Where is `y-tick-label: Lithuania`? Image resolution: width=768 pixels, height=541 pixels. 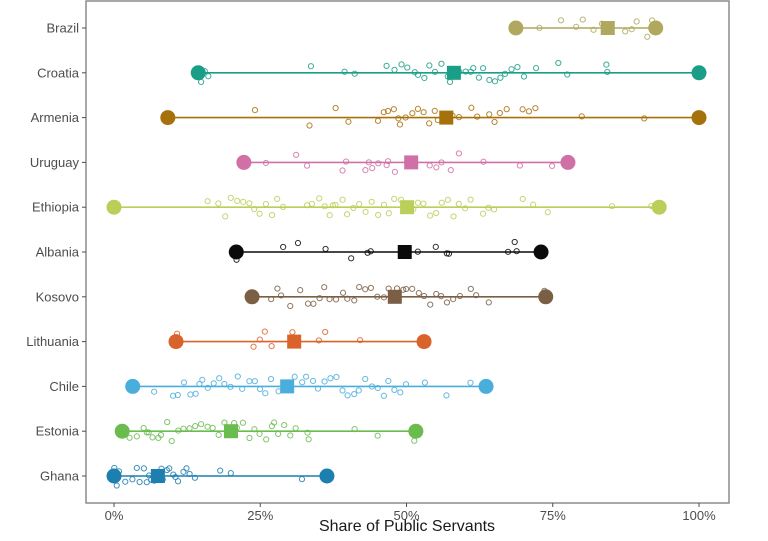
y-tick-label: Lithuania is located at coordinates (53, 341).